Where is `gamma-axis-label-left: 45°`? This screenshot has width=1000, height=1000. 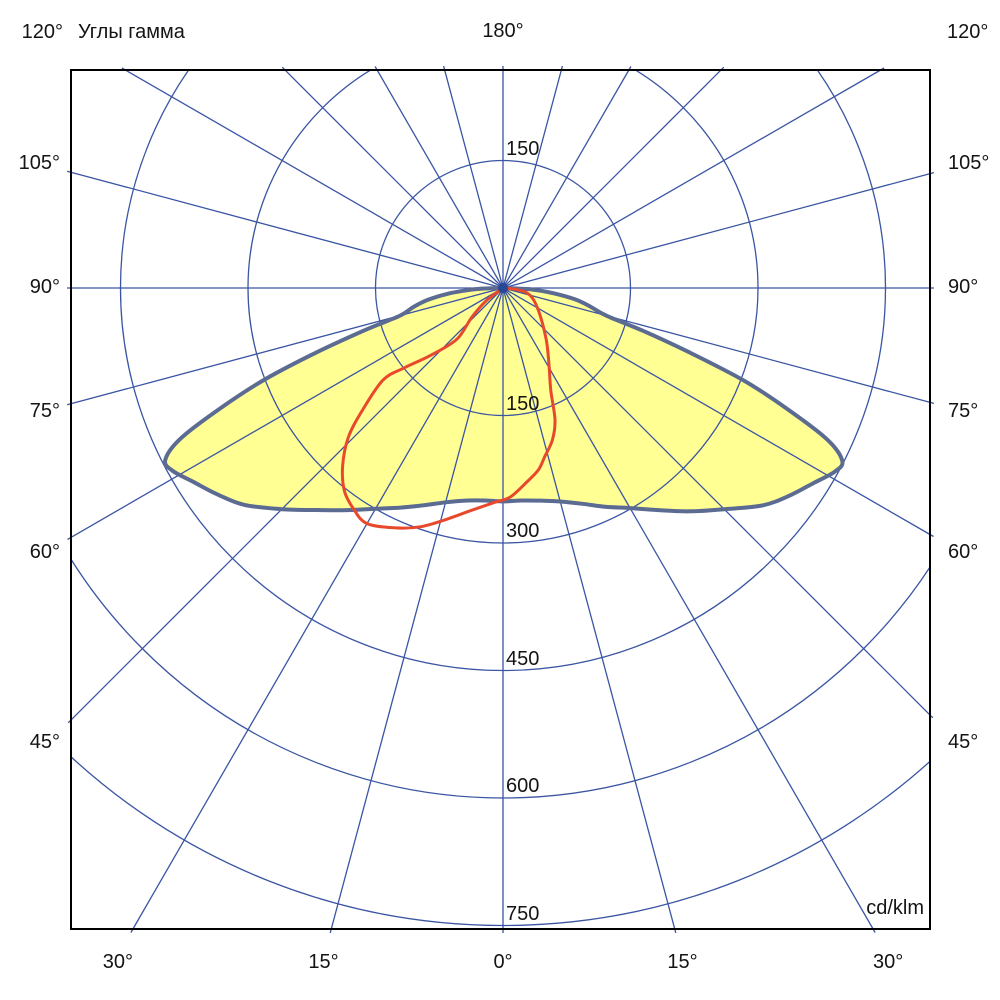
gamma-axis-label-left: 45° is located at coordinates (44, 741).